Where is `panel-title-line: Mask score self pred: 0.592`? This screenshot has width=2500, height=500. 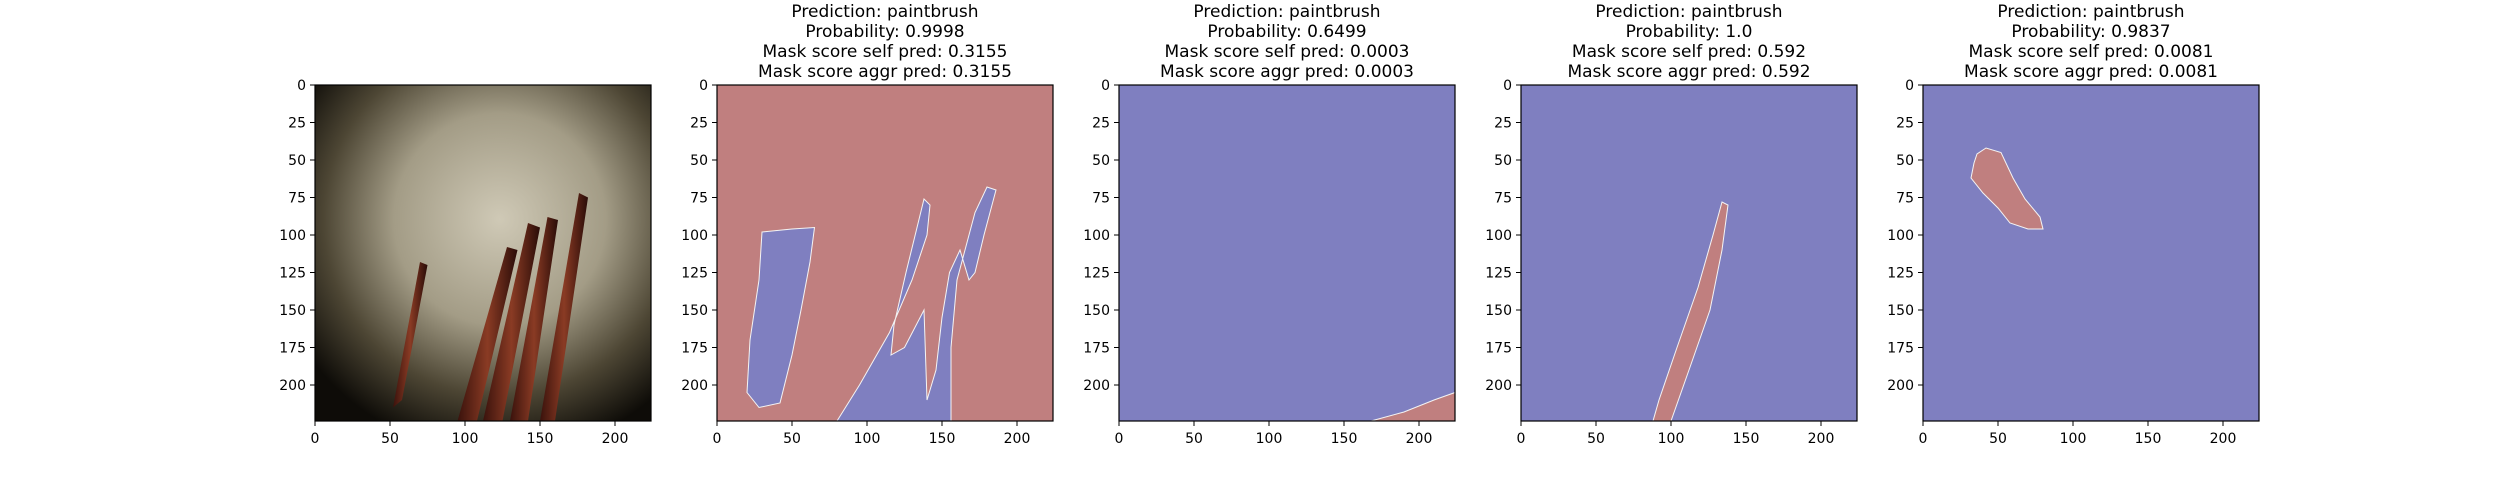 panel-title-line: Mask score self pred: 0.592 is located at coordinates (1689, 52).